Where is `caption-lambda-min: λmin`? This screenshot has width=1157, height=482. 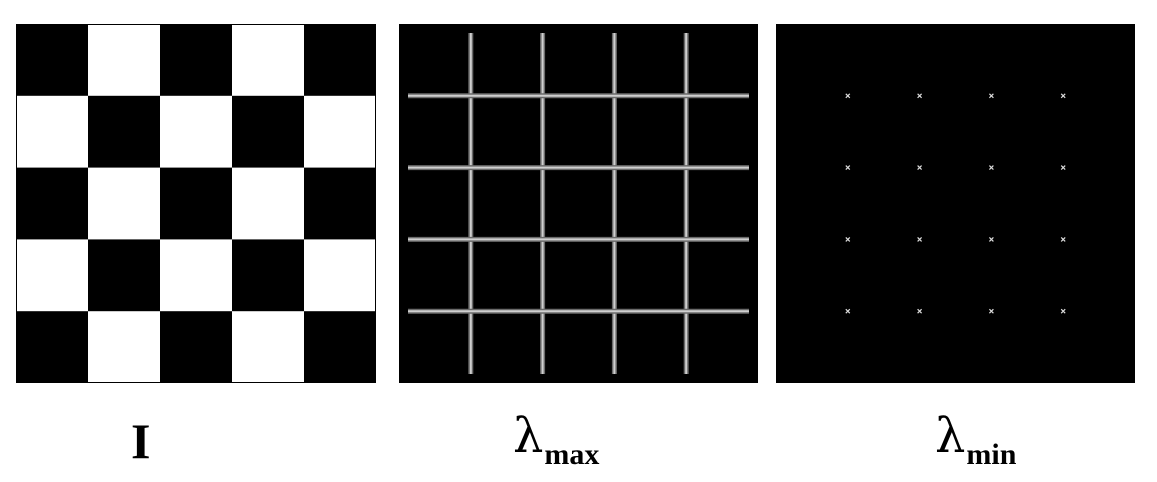 caption-lambda-min: λmin is located at coordinates (975, 439).